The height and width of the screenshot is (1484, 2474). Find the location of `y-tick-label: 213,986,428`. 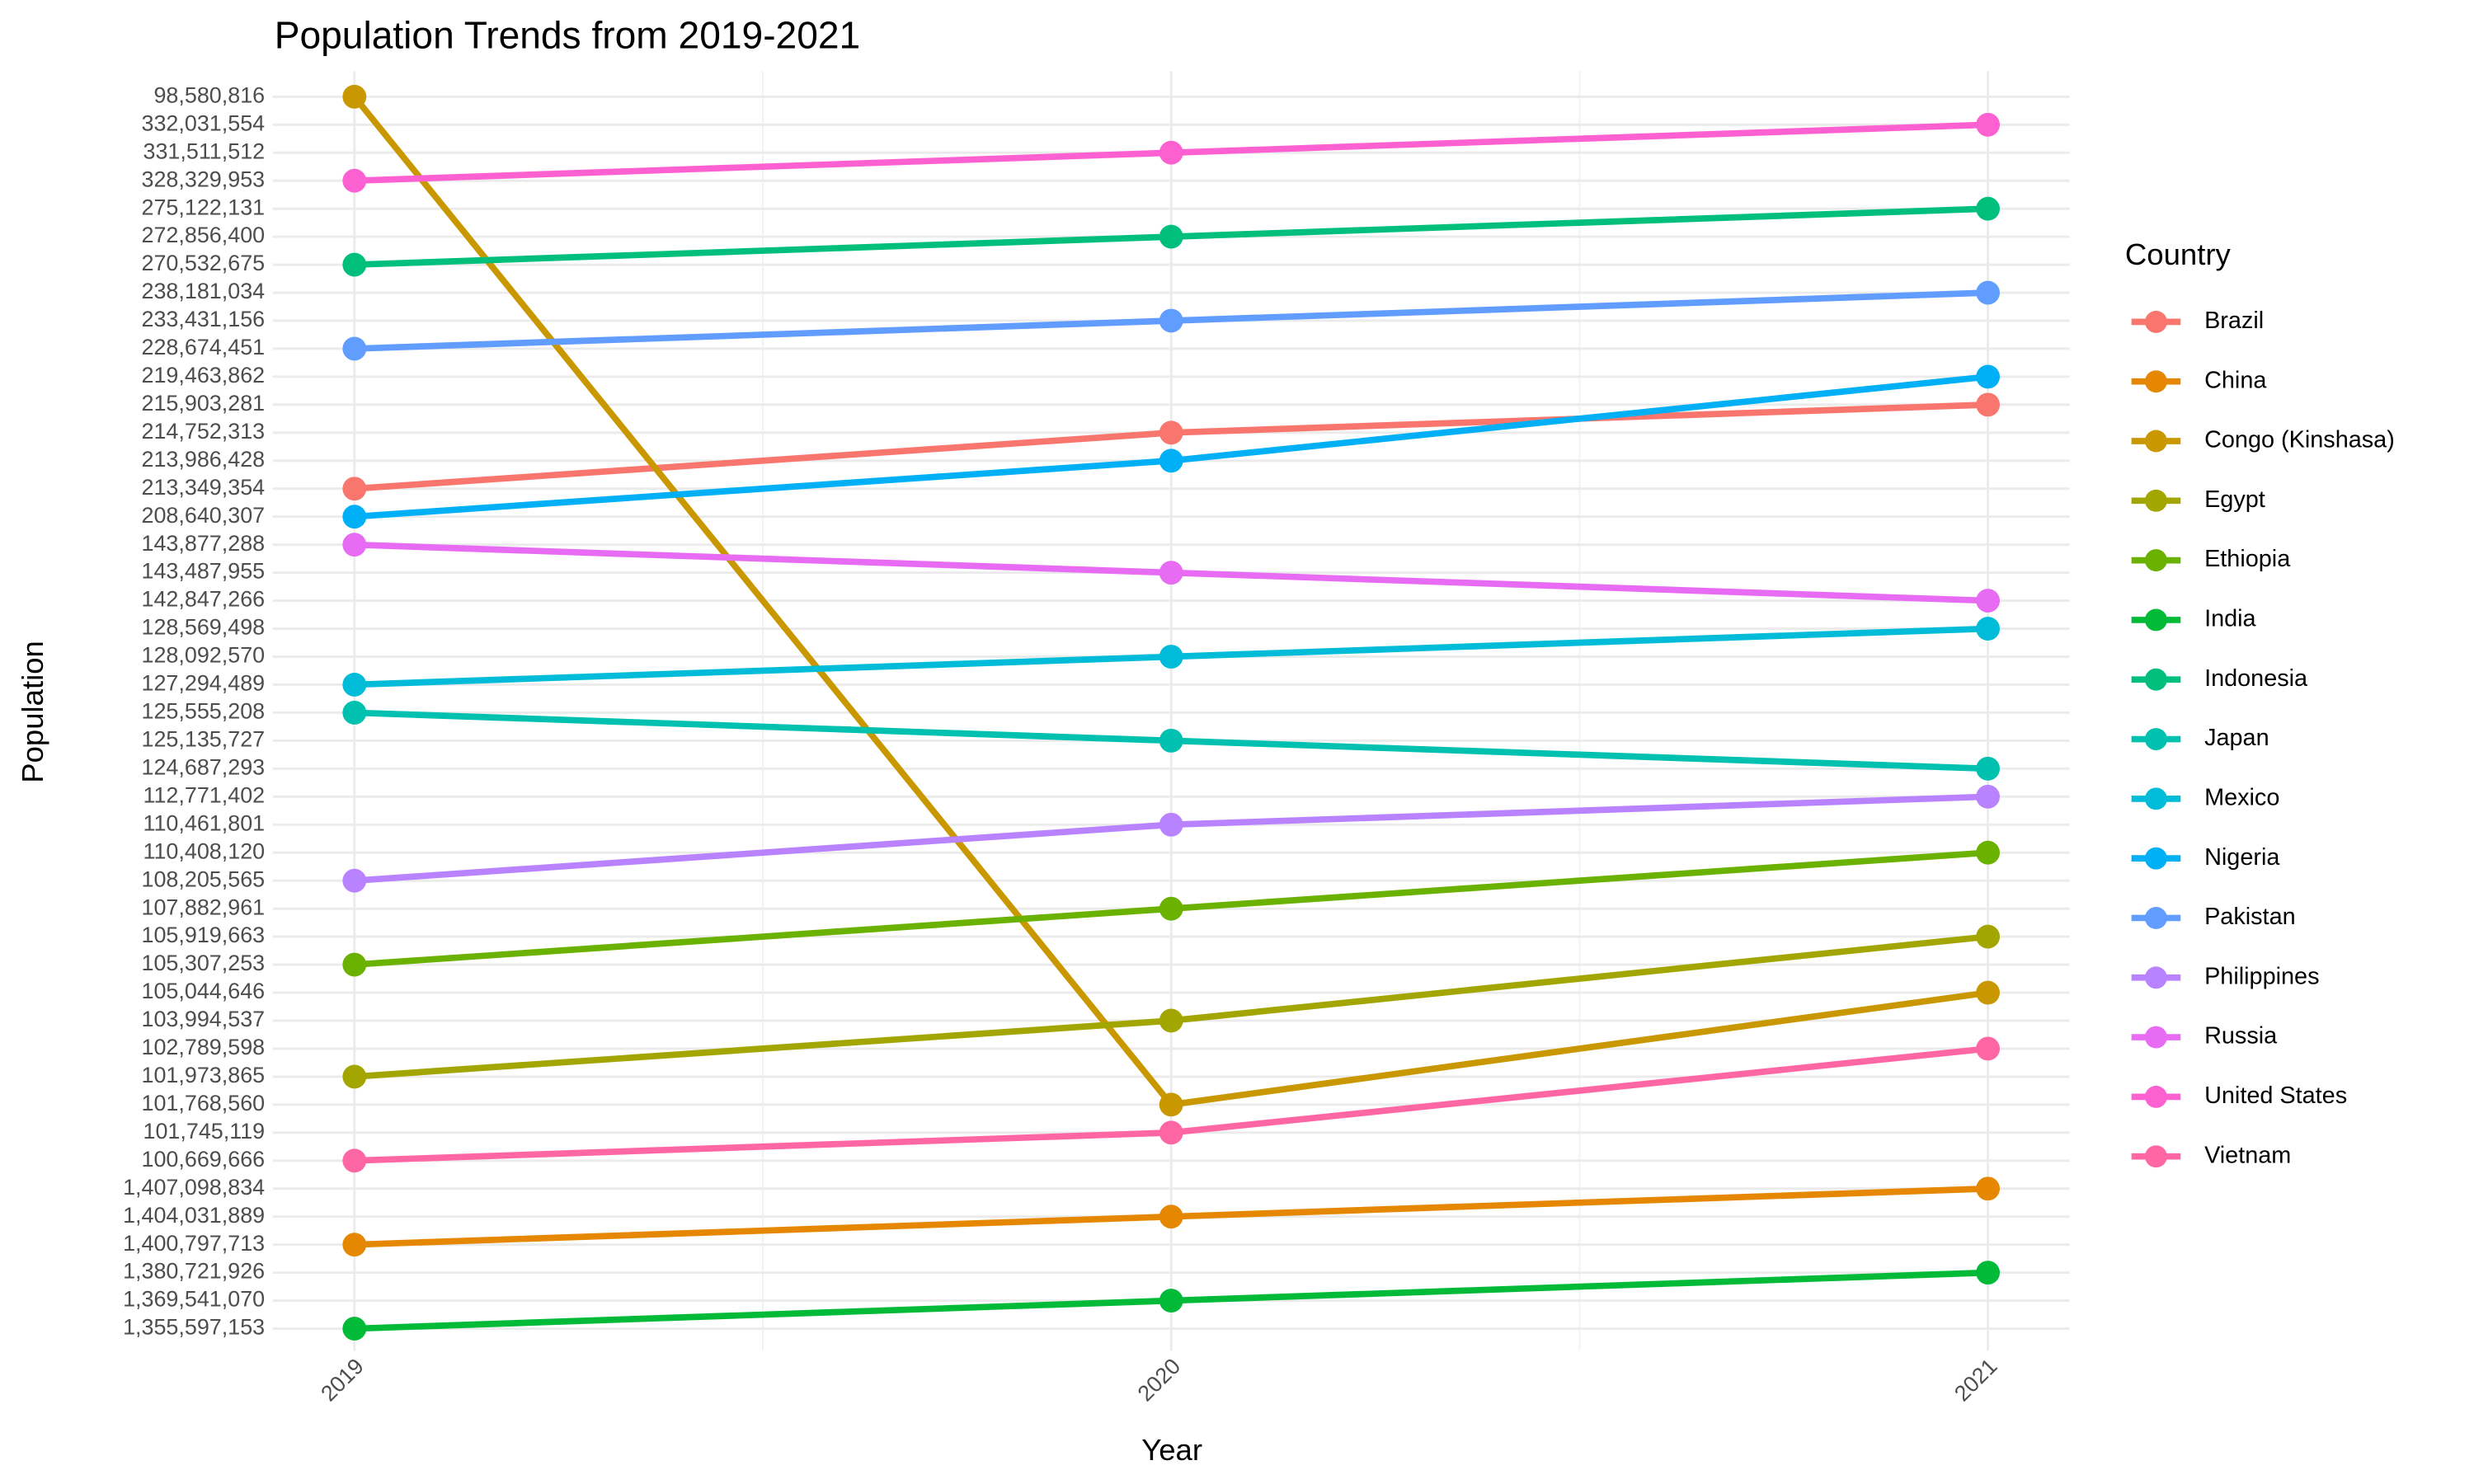

y-tick-label: 213,986,428 is located at coordinates (204, 459).